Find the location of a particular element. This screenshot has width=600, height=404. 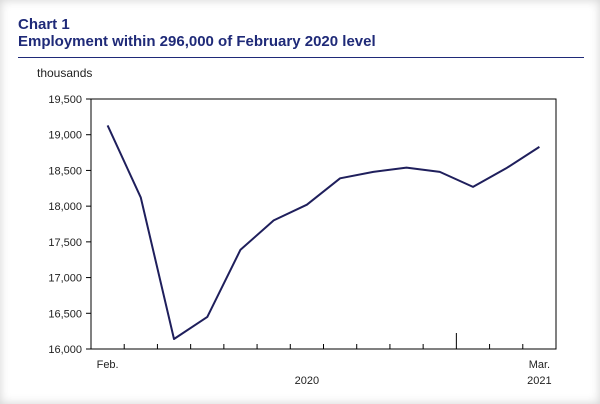

y-tick-label: 19,500 is located at coordinates (65, 100).